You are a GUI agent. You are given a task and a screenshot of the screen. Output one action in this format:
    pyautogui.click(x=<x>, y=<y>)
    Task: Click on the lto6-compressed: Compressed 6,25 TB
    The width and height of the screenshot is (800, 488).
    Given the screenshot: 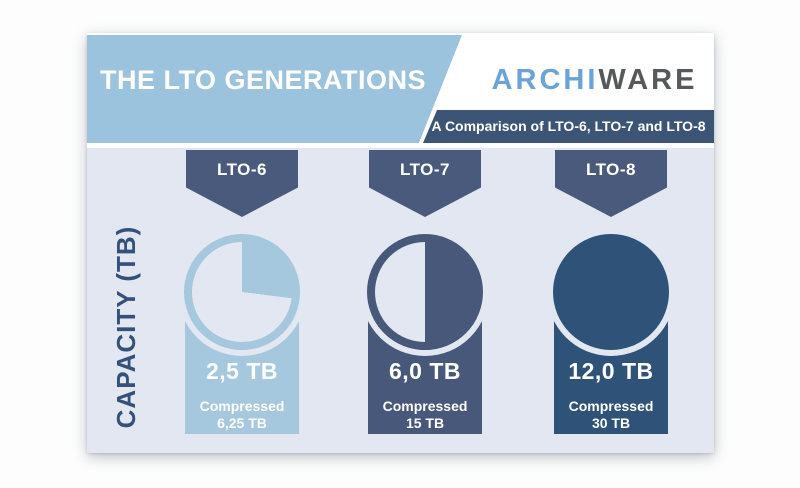 What is the action you would take?
    pyautogui.click(x=242, y=415)
    